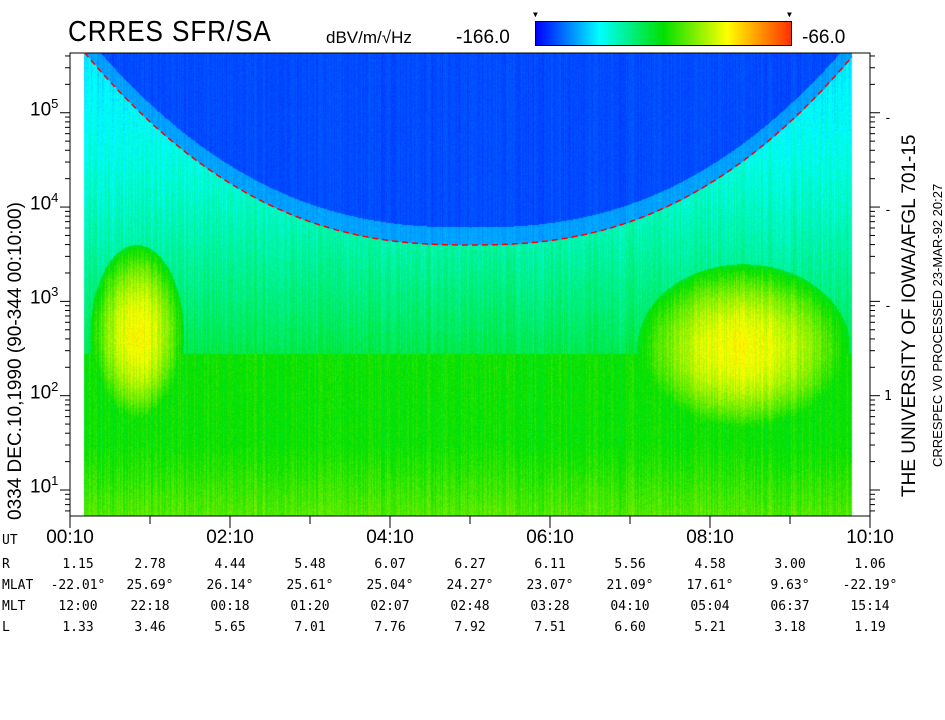  What do you see at coordinates (710, 537) in the screenshot?
I see `x-tick-label: 08:10` at bounding box center [710, 537].